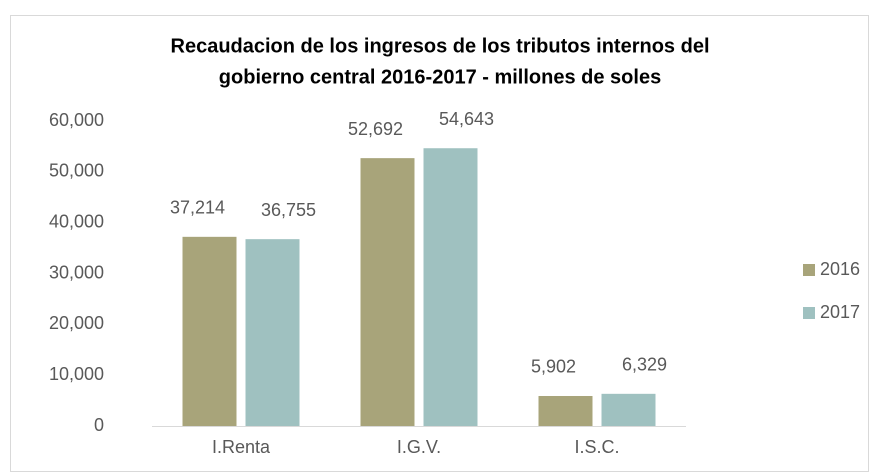 Image resolution: width=880 pixels, height=472 pixels. I want to click on y-tick-label: 10,000, so click(76, 374).